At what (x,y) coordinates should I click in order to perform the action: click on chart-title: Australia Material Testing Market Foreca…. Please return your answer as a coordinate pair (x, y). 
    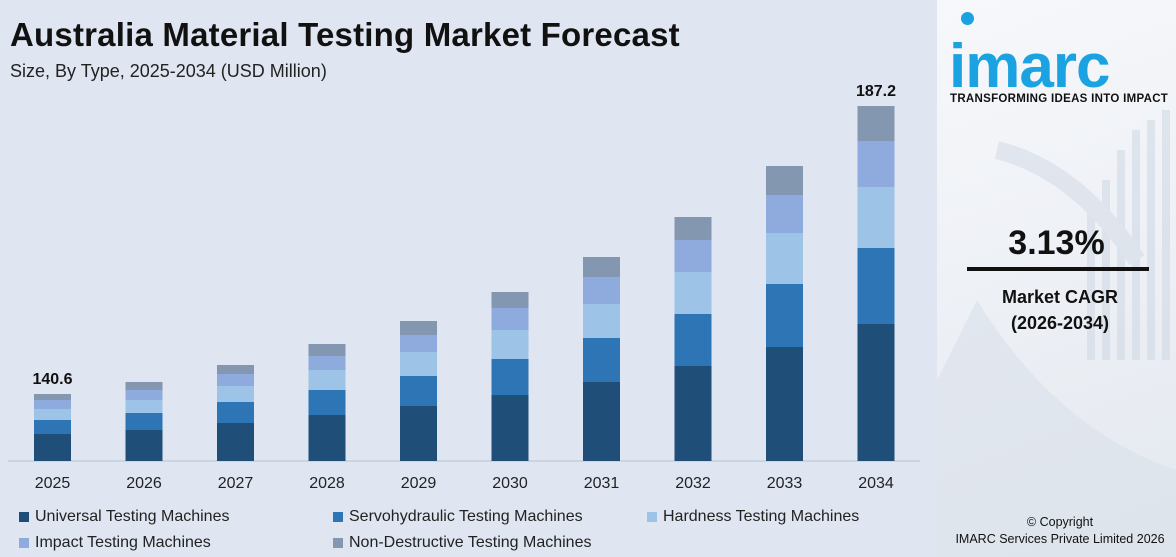
    Looking at the image, I should click on (345, 34).